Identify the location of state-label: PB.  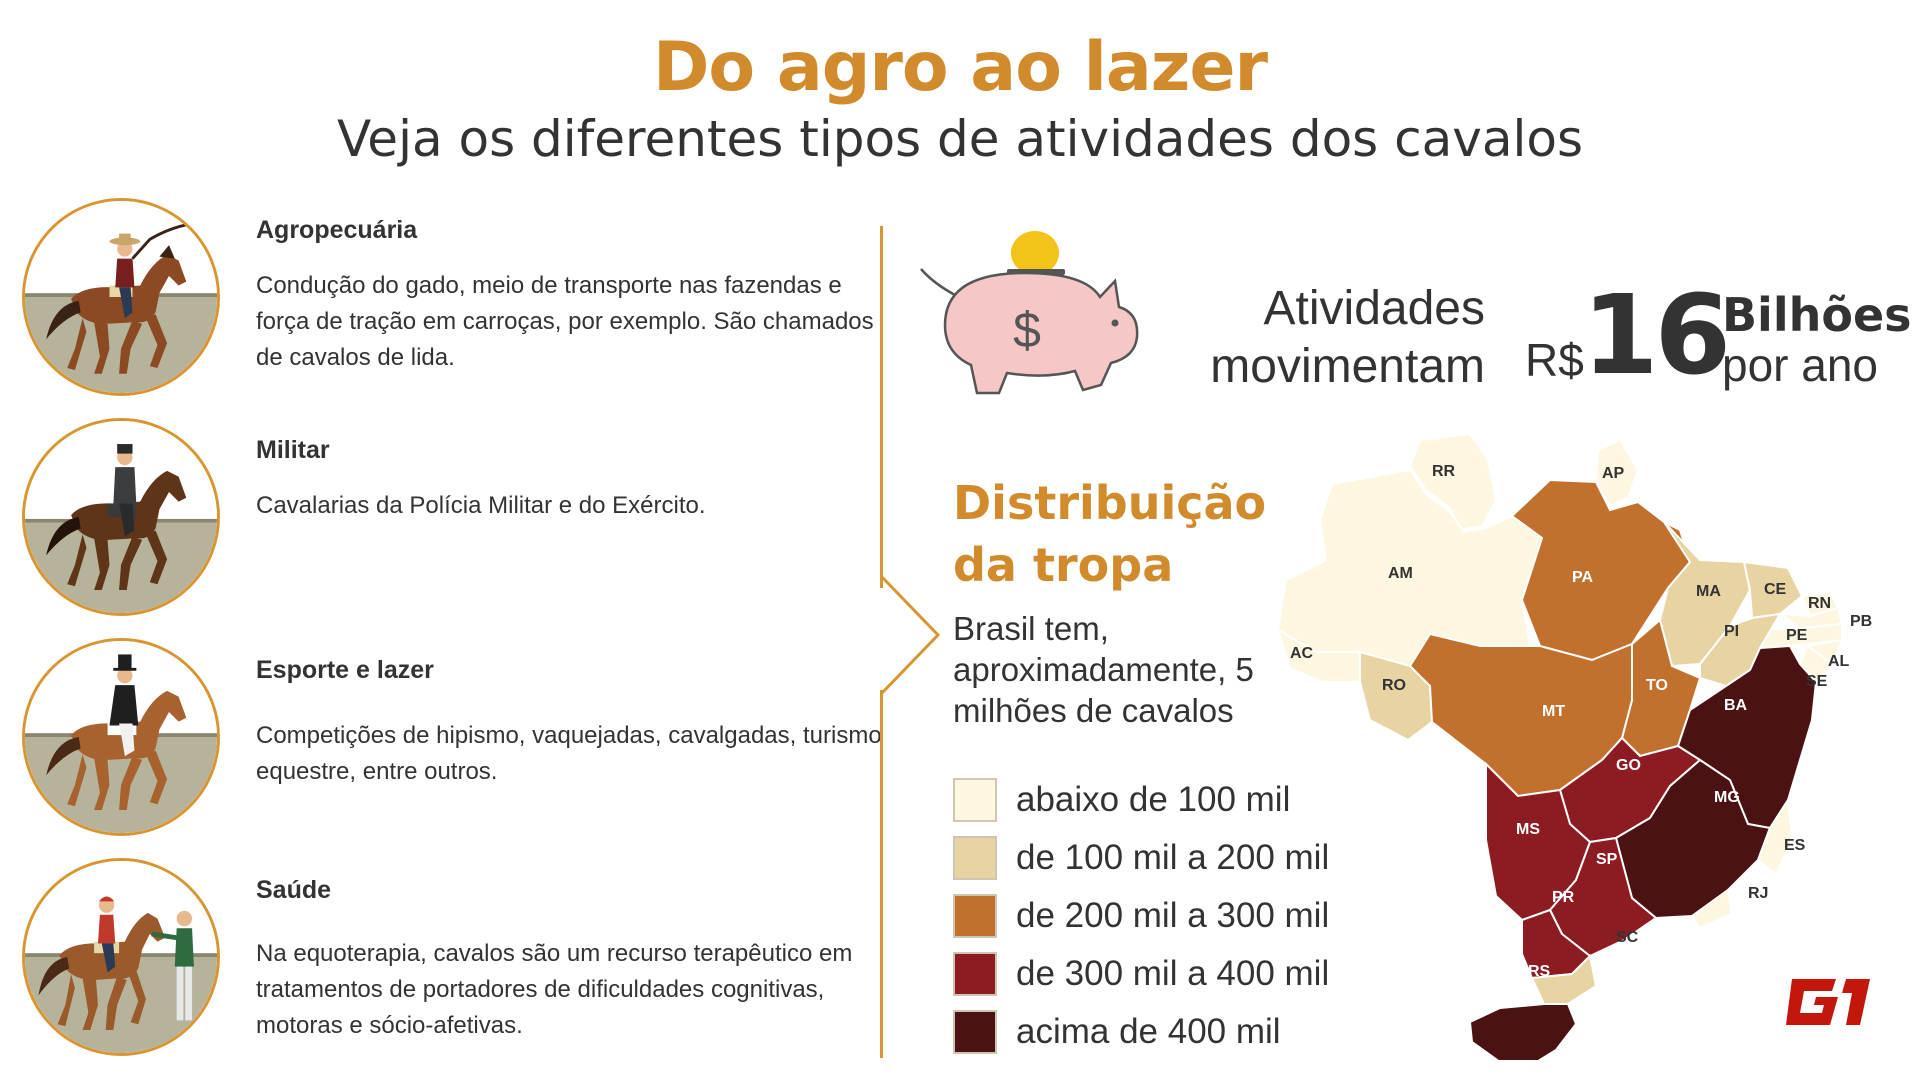
(1861, 621).